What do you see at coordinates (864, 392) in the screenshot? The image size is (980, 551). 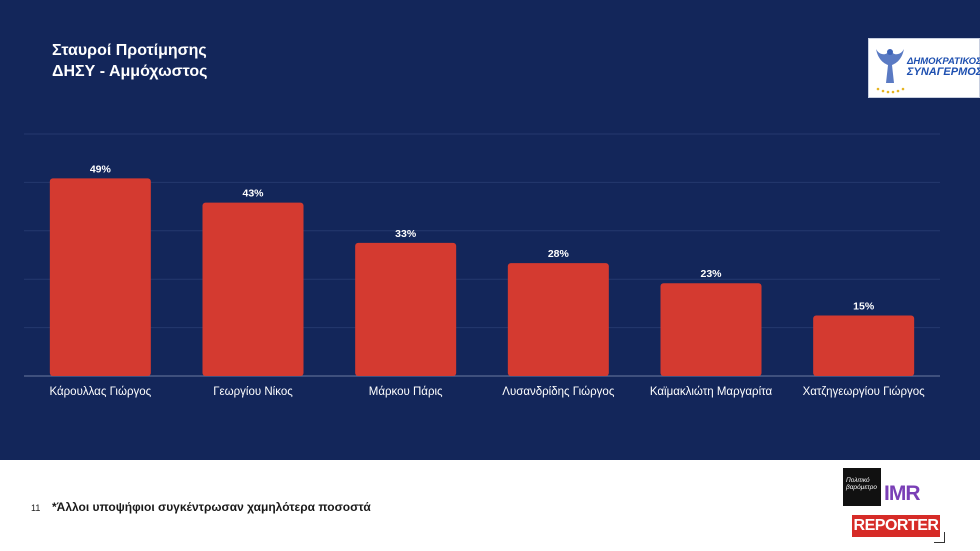 I see `category-label-6: Χατζηγεωργίου Γιώργος` at bounding box center [864, 392].